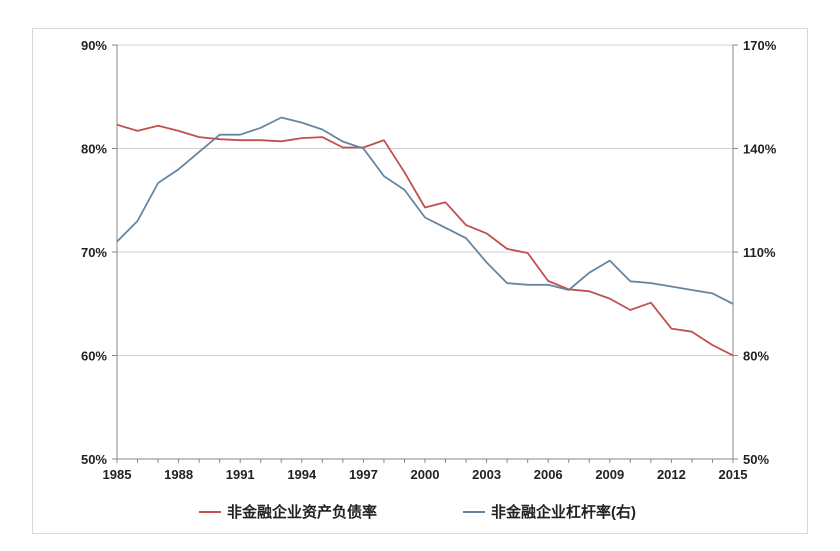  I want to click on y-left-tick-label: 60%, so click(94, 356).